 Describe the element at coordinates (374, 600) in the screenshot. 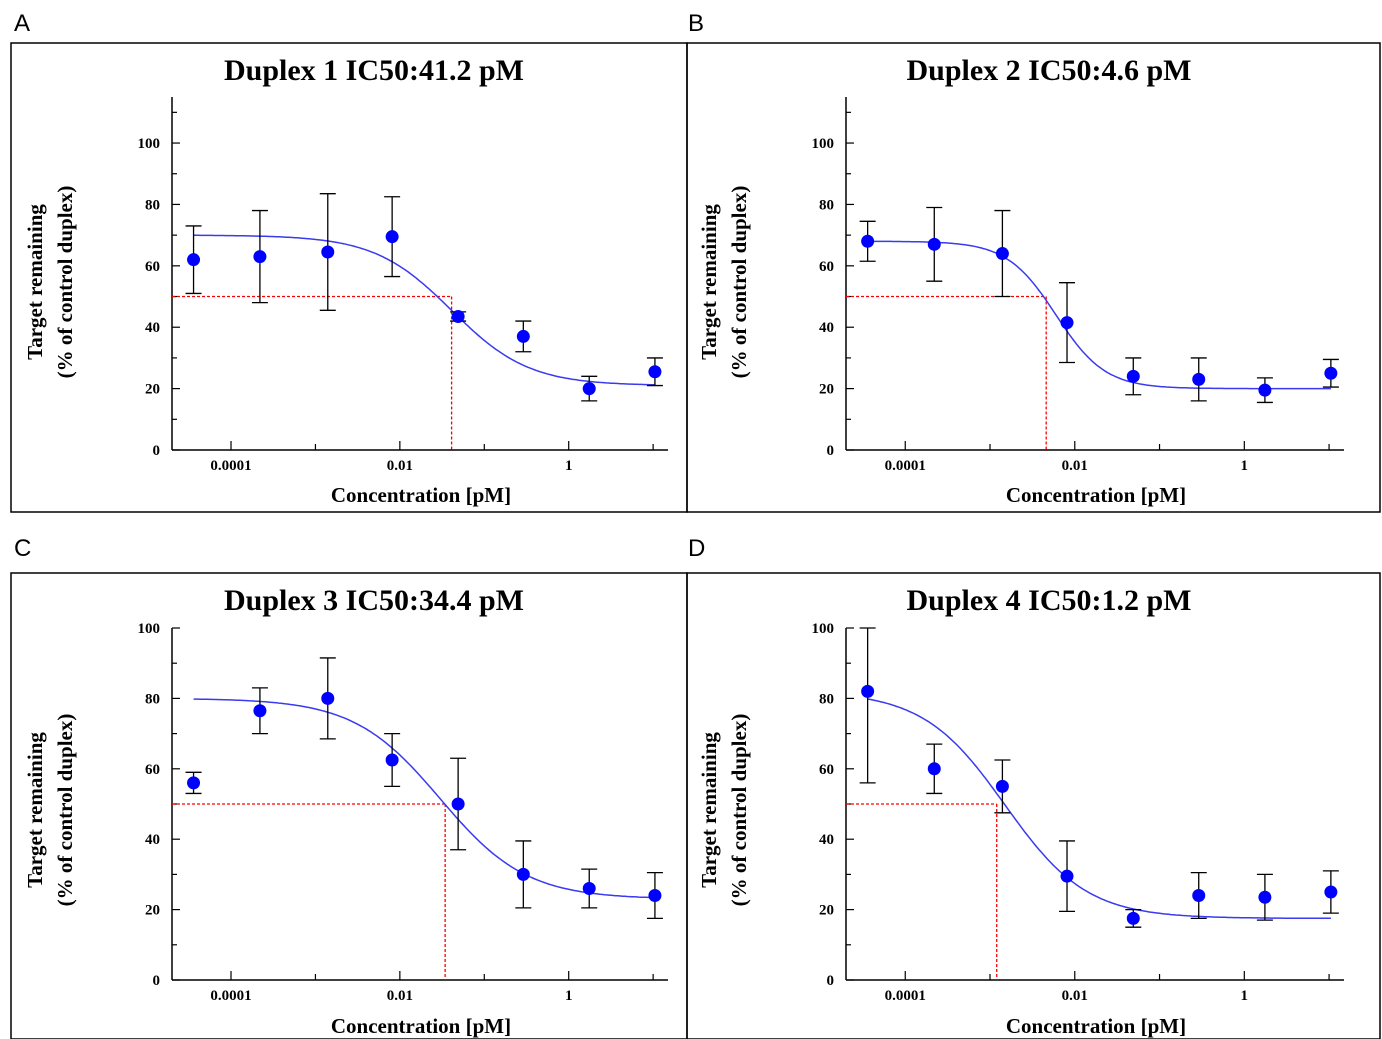

I see `chart-title: Duplex 3 IC50:34.4 pM` at that location.